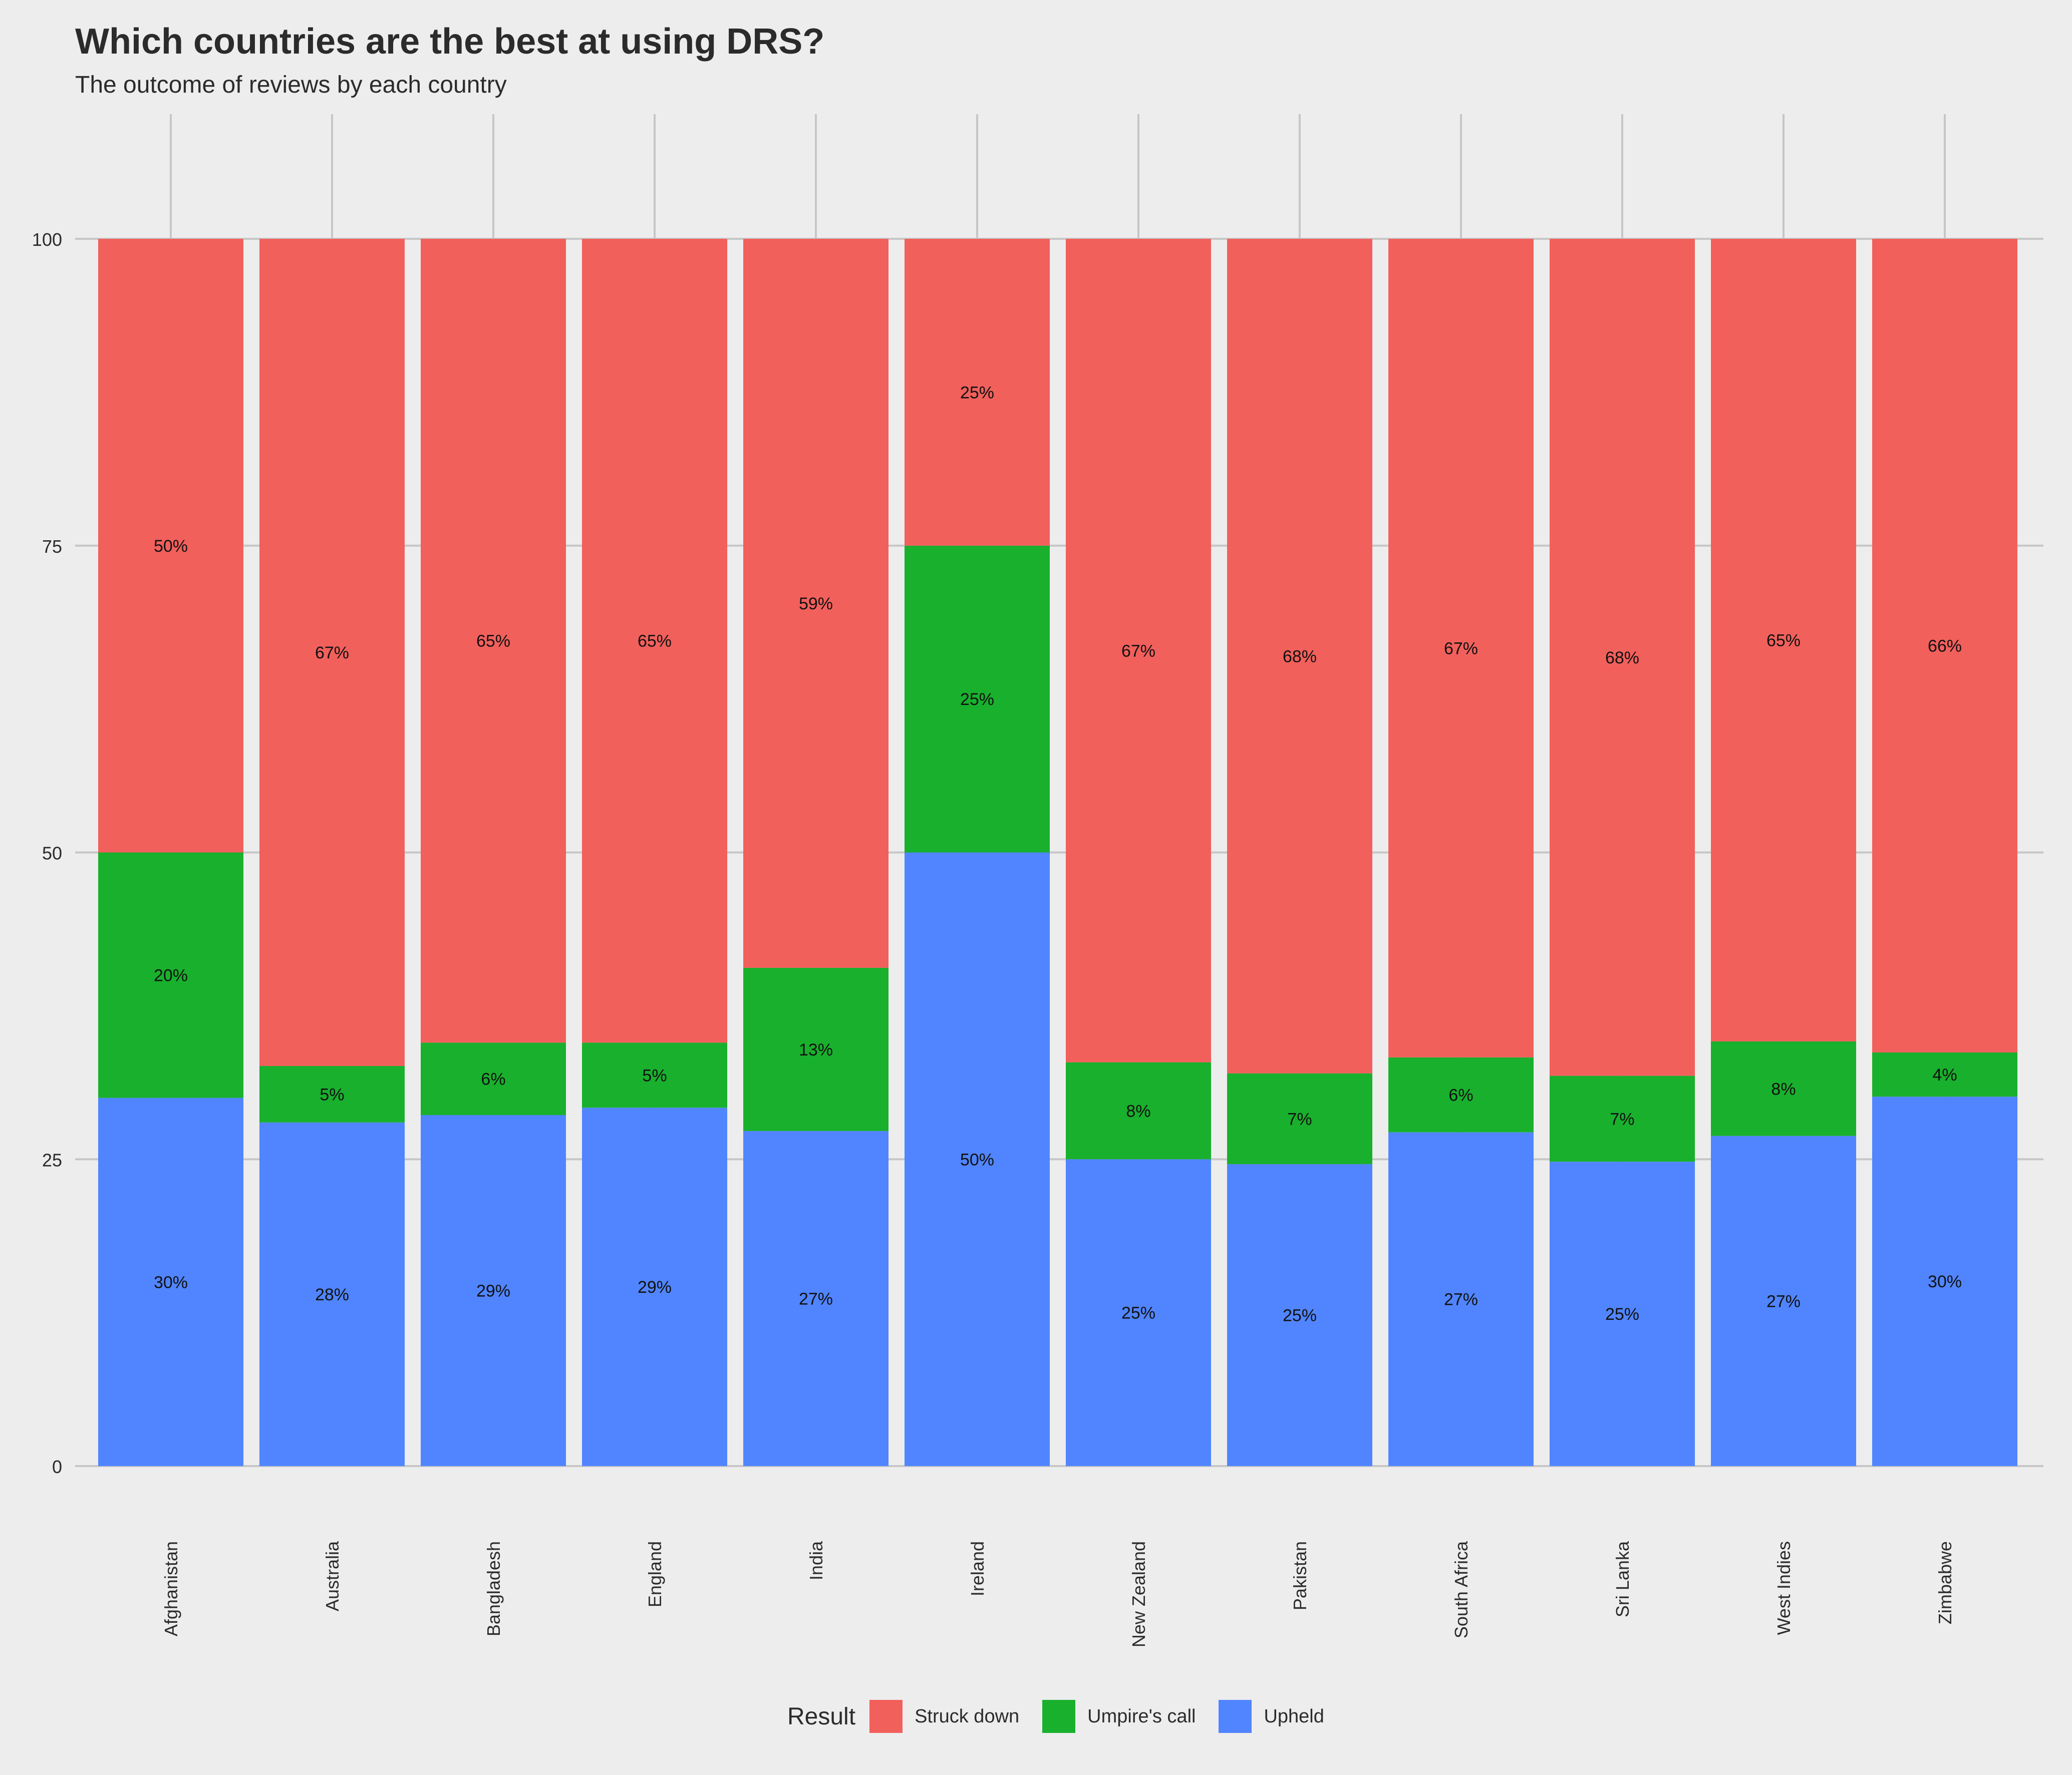  I want to click on data-label-ireland-upheld: 50%, so click(977, 1159).